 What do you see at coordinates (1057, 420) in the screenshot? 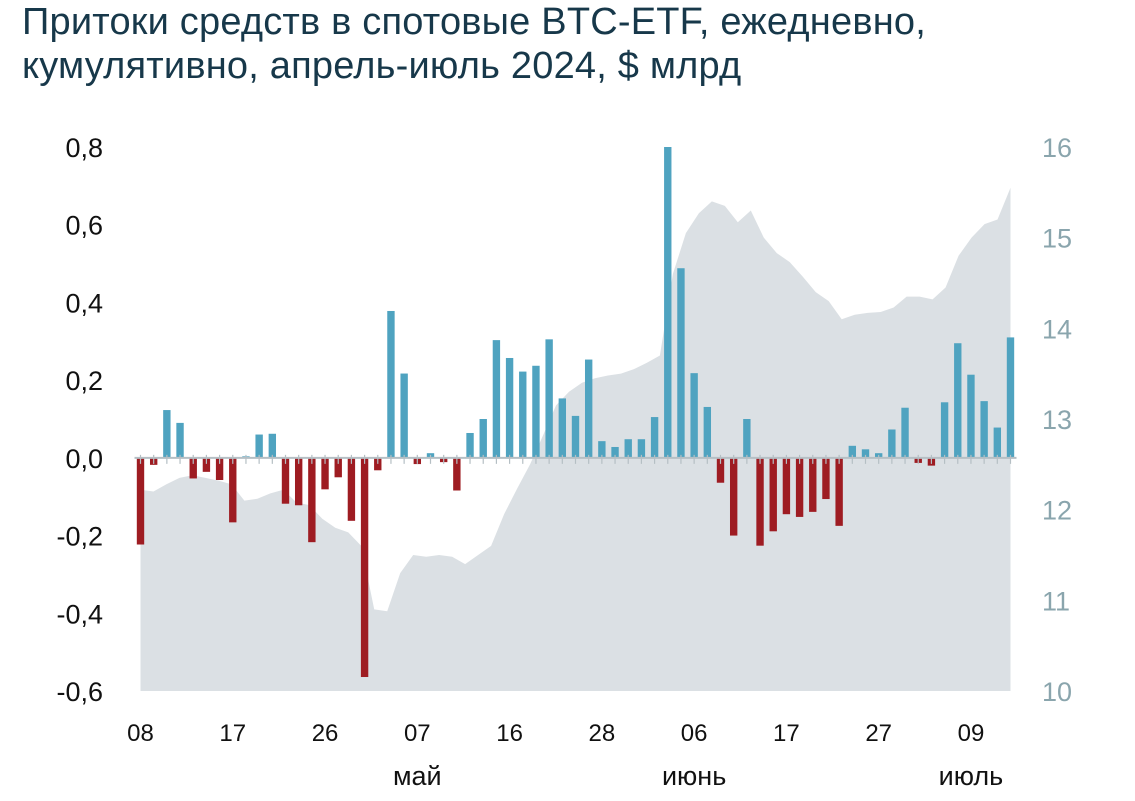
I see `right-axis-tick-label: 13` at bounding box center [1057, 420].